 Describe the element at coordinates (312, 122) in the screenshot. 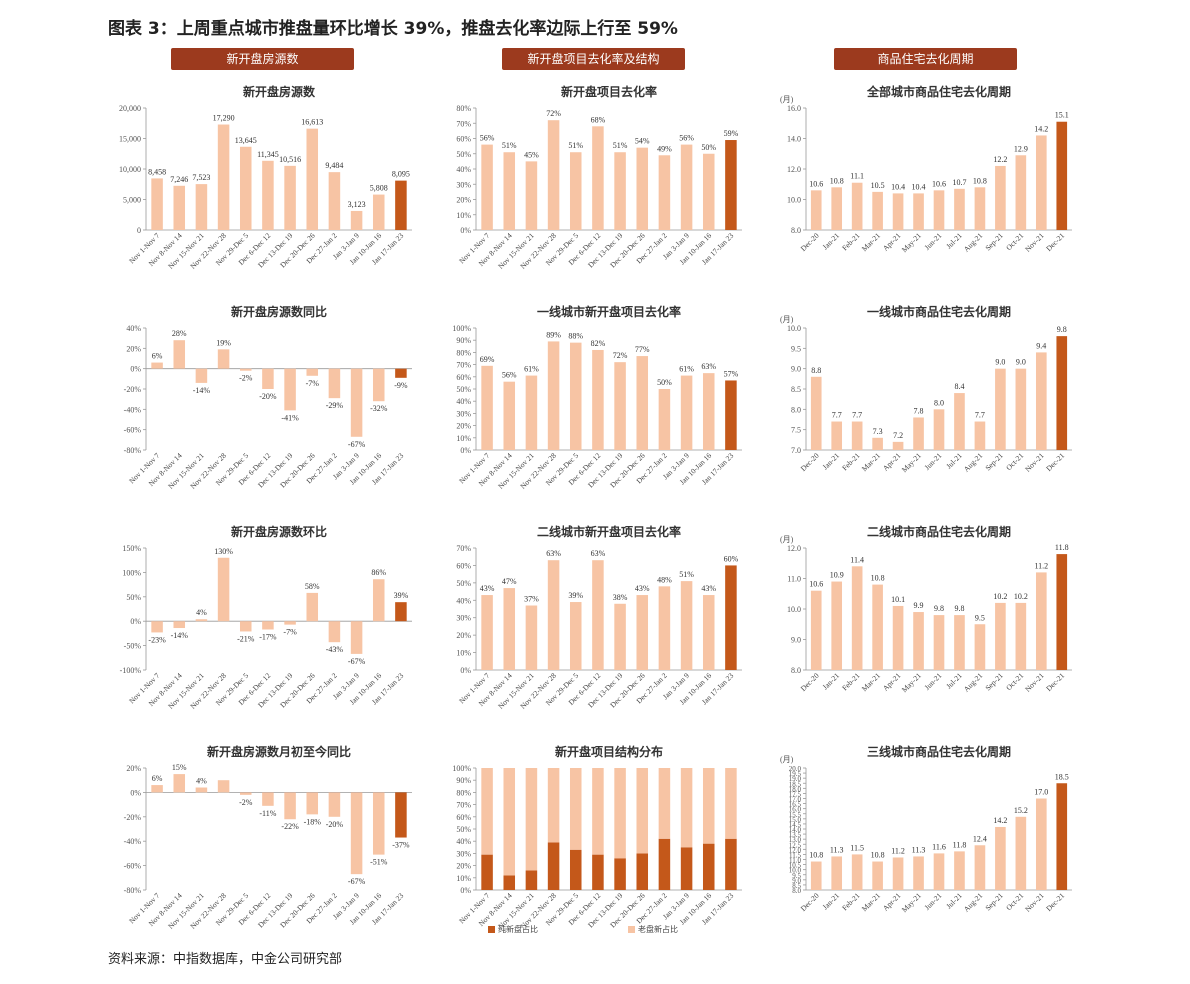

I see `data-label: 16,613` at that location.